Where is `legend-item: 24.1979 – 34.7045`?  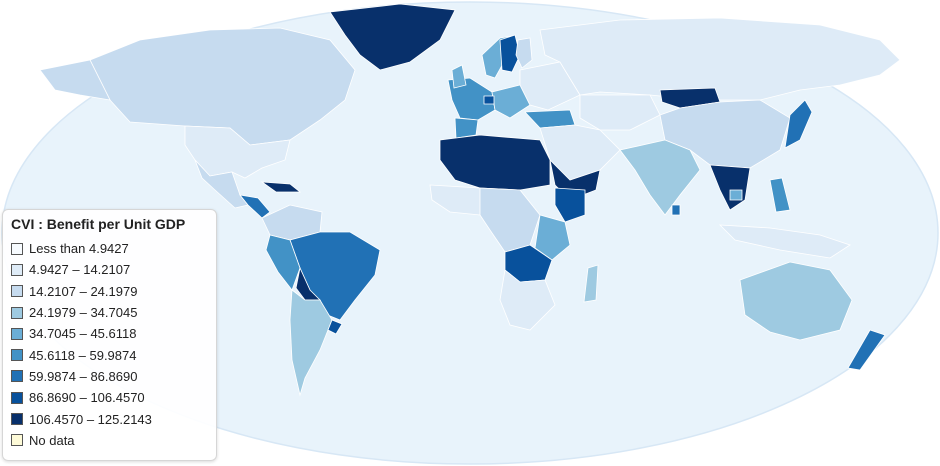 legend-item: 24.1979 – 34.7045 is located at coordinates (109, 312).